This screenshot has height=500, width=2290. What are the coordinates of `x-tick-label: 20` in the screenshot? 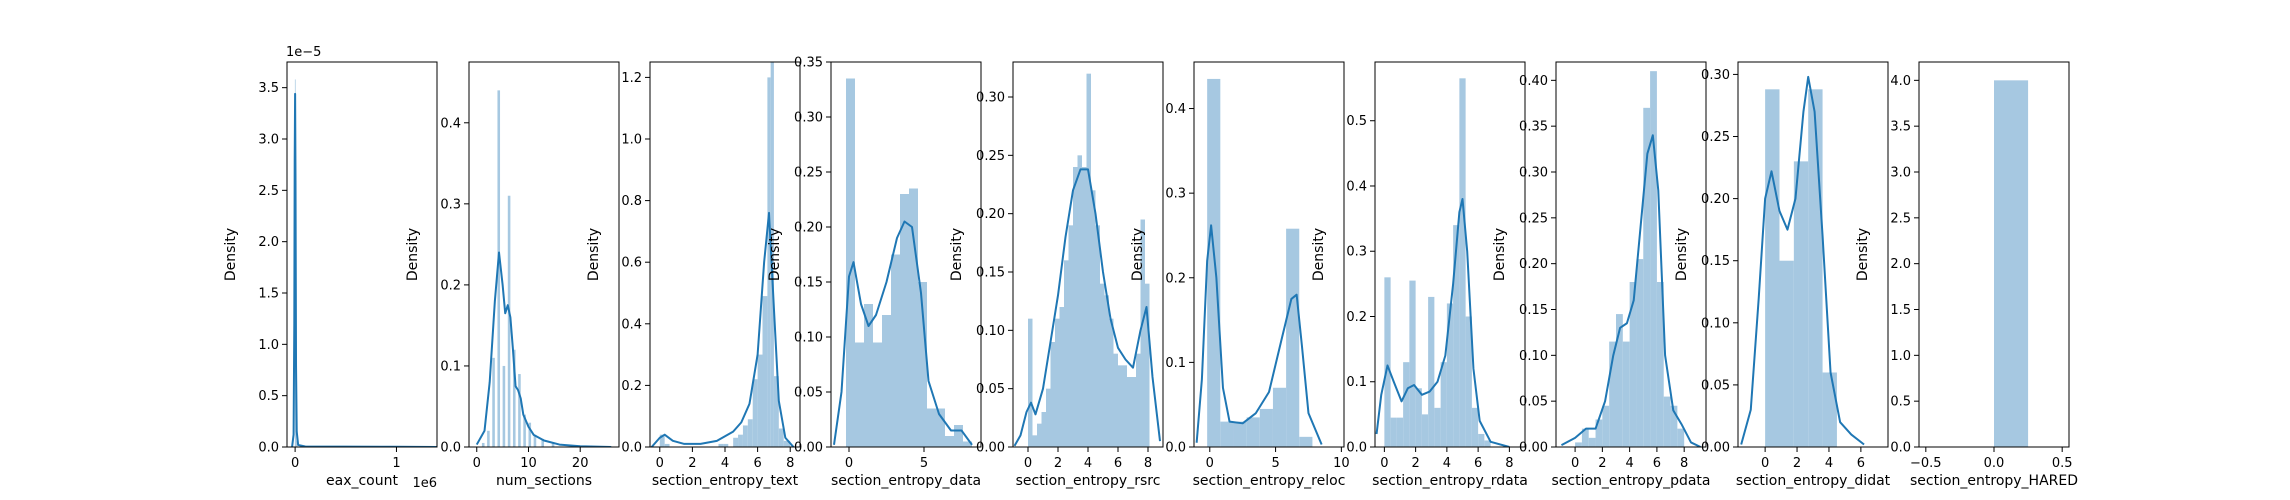 It's located at (580, 463).